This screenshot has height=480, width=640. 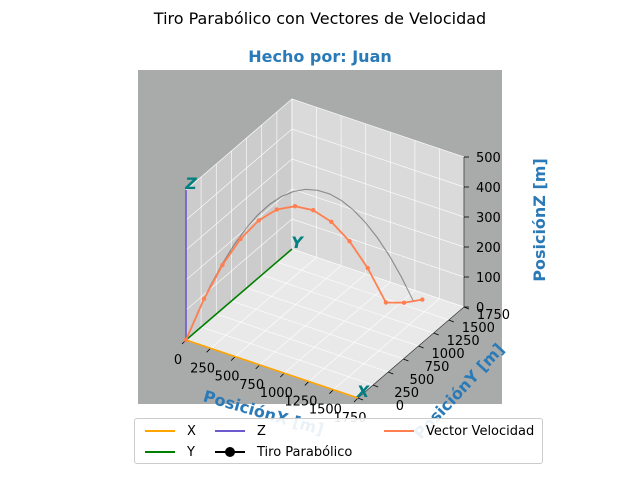 What do you see at coordinates (400, 406) in the screenshot?
I see `y-tick-label: 0` at bounding box center [400, 406].